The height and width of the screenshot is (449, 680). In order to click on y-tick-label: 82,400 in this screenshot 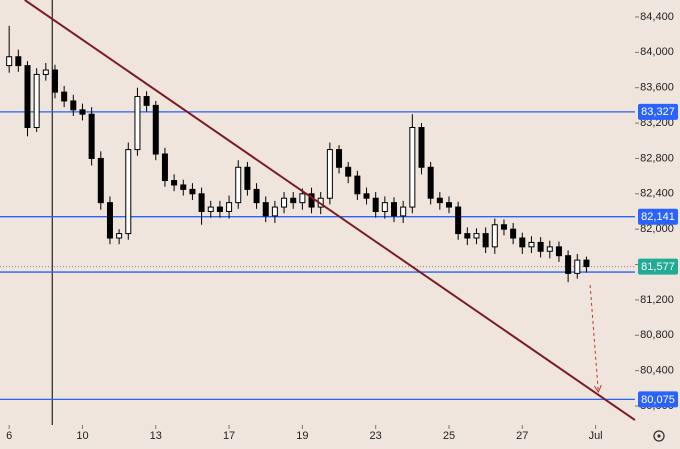, I will do `click(657, 194)`.